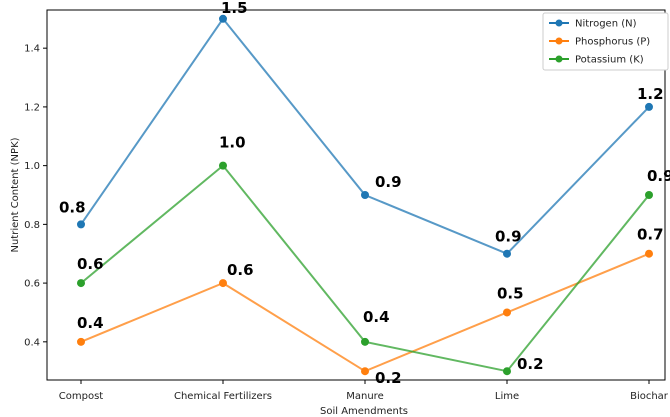 Image resolution: width=670 pixels, height=417 pixels. Describe the element at coordinates (649, 396) in the screenshot. I see `x-tick-label: Biochar` at that location.